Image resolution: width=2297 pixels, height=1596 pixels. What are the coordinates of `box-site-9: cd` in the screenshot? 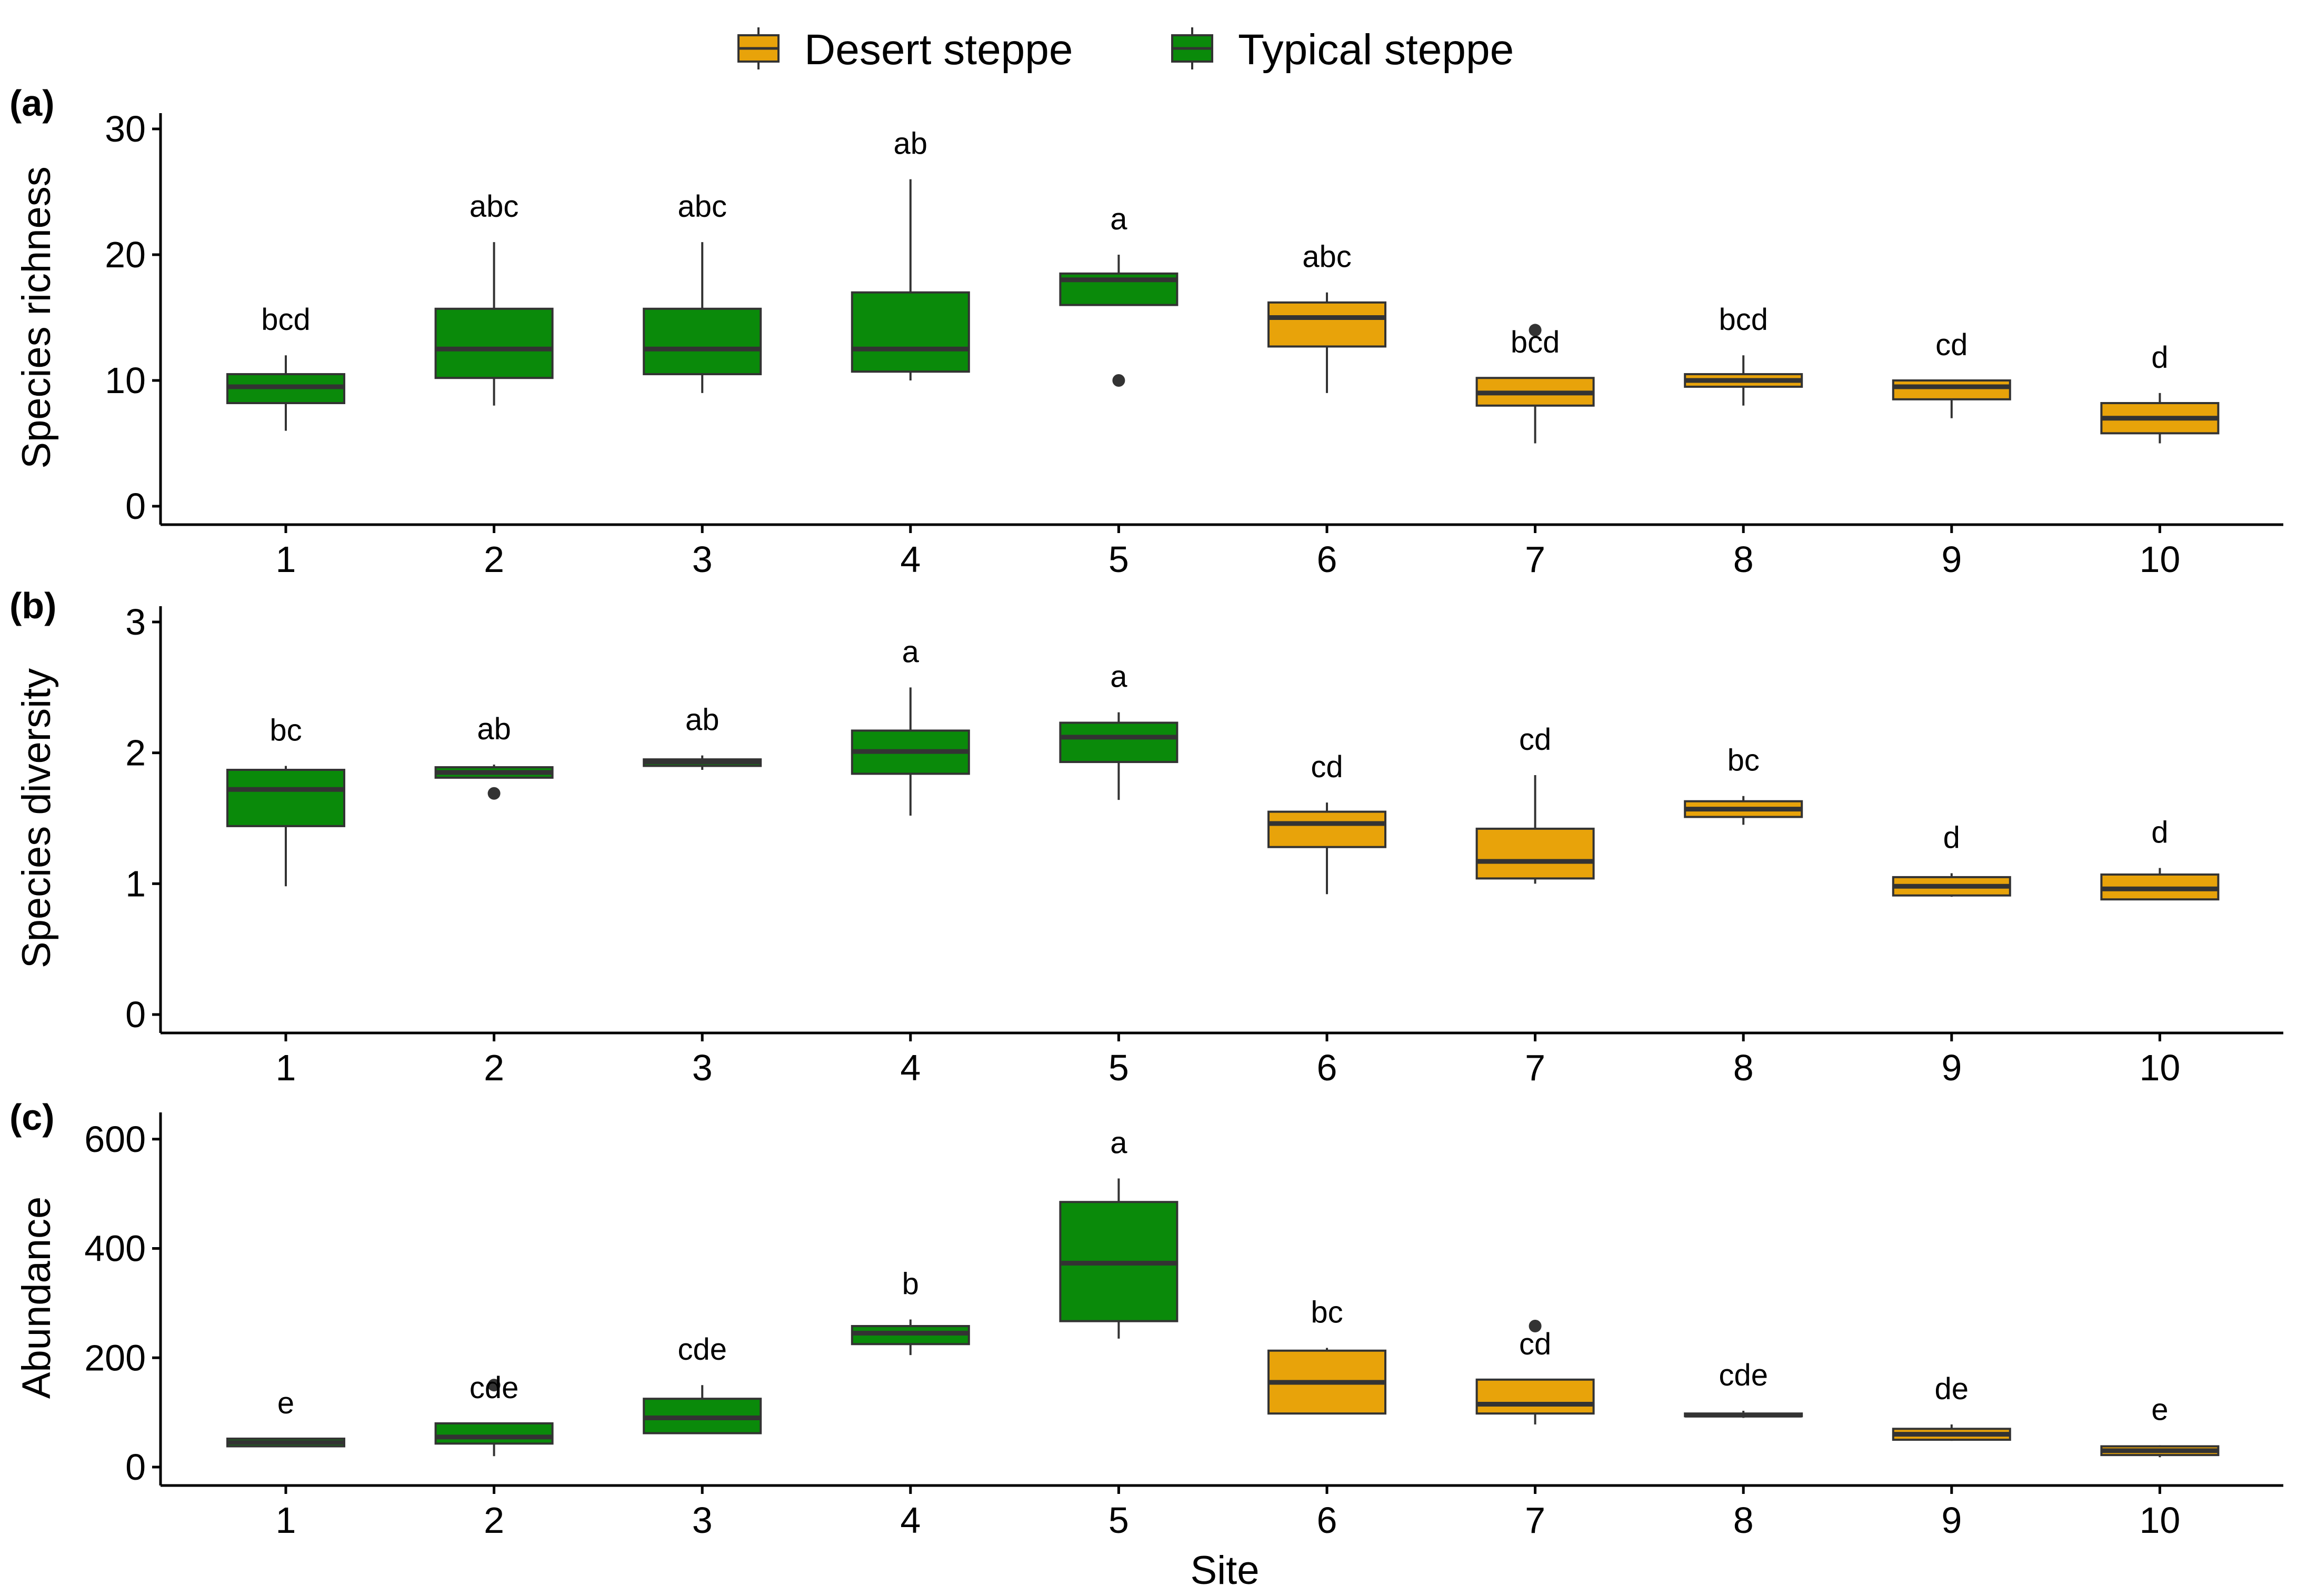 It's located at (1951, 373).